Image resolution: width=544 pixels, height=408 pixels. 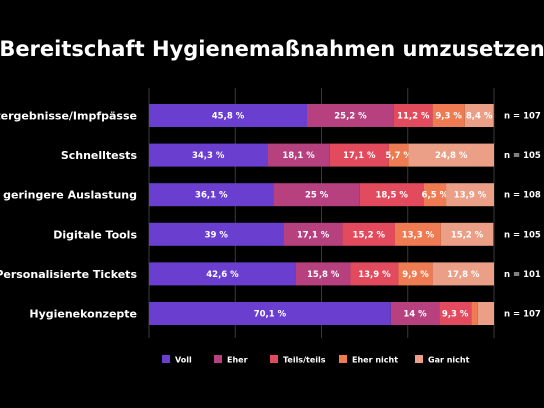 I want to click on legend-label: Voll, so click(x=183, y=360).